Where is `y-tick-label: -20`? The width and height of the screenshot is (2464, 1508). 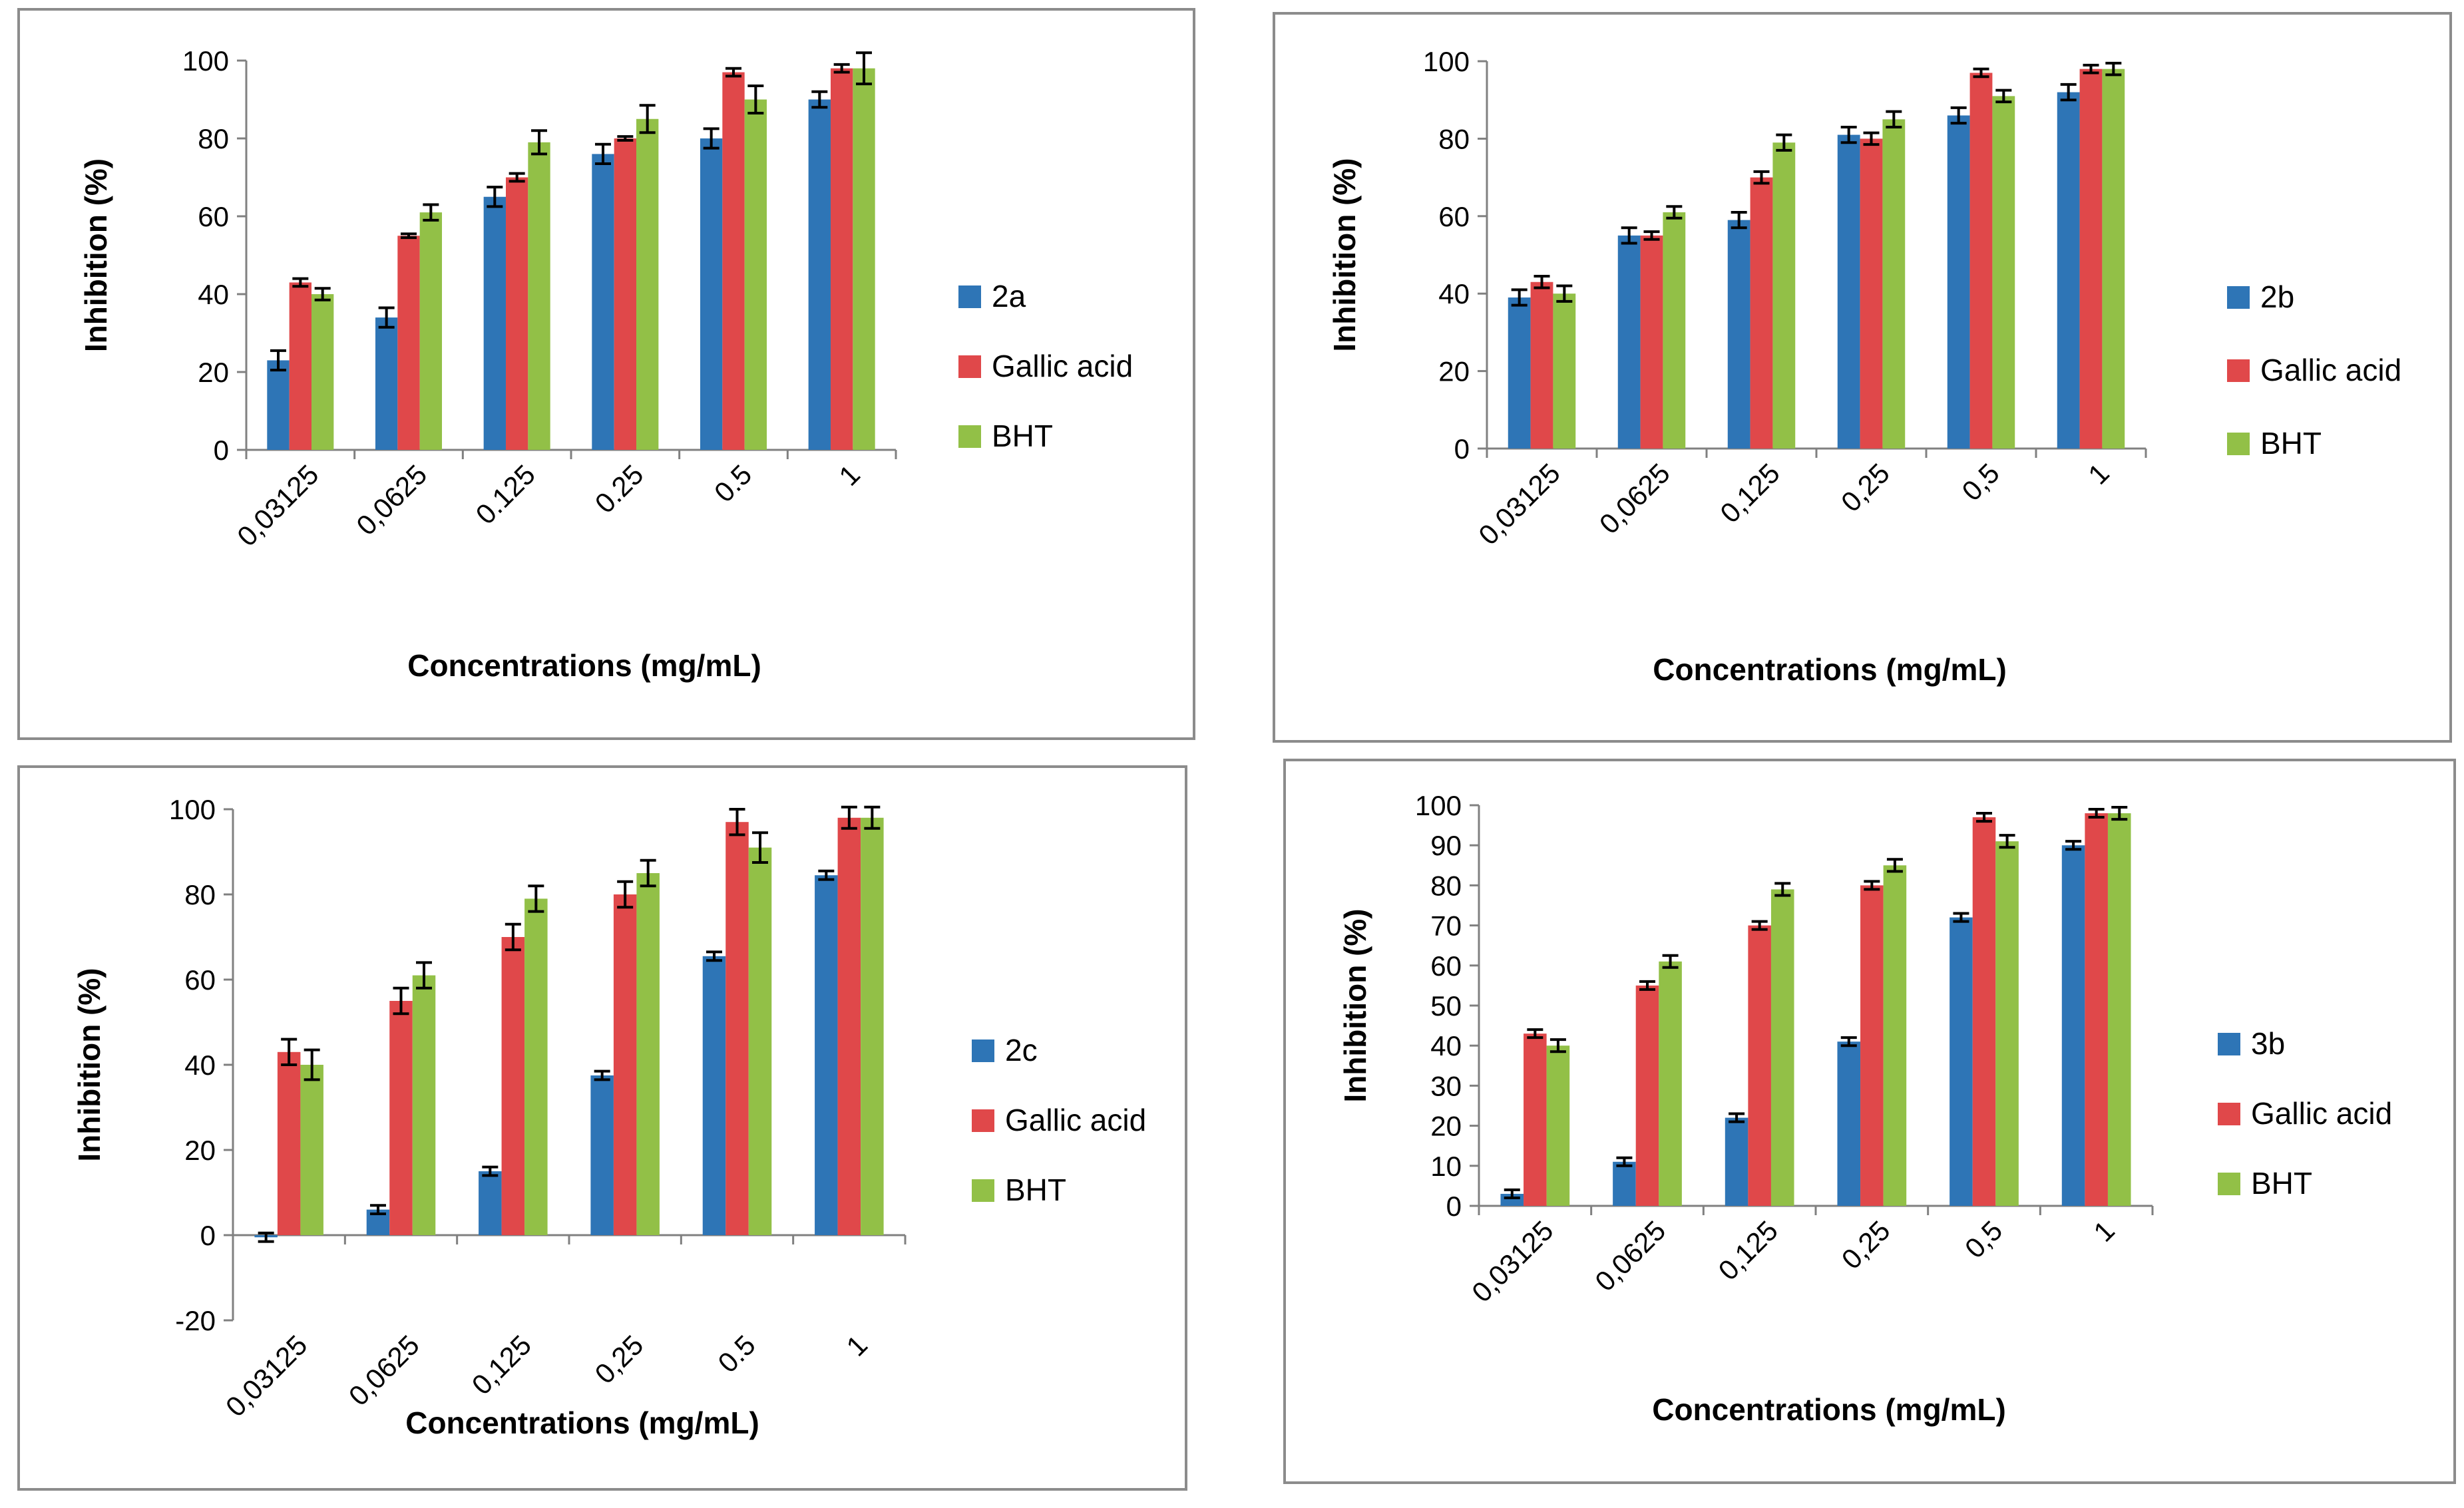 y-tick-label: -20 is located at coordinates (195, 1320).